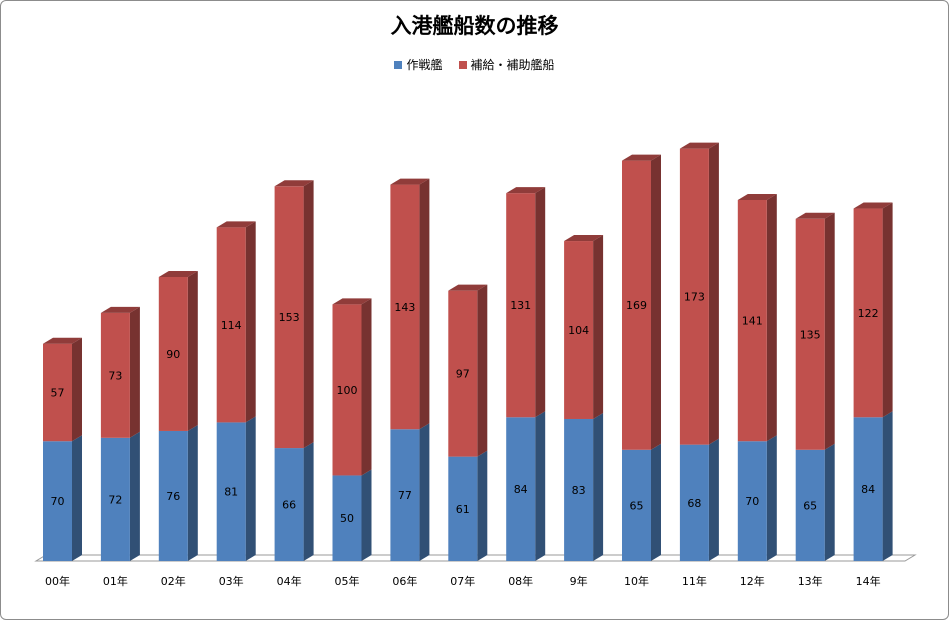  What do you see at coordinates (134, 372) in the screenshot?
I see `bar-series-2-1-side` at bounding box center [134, 372].